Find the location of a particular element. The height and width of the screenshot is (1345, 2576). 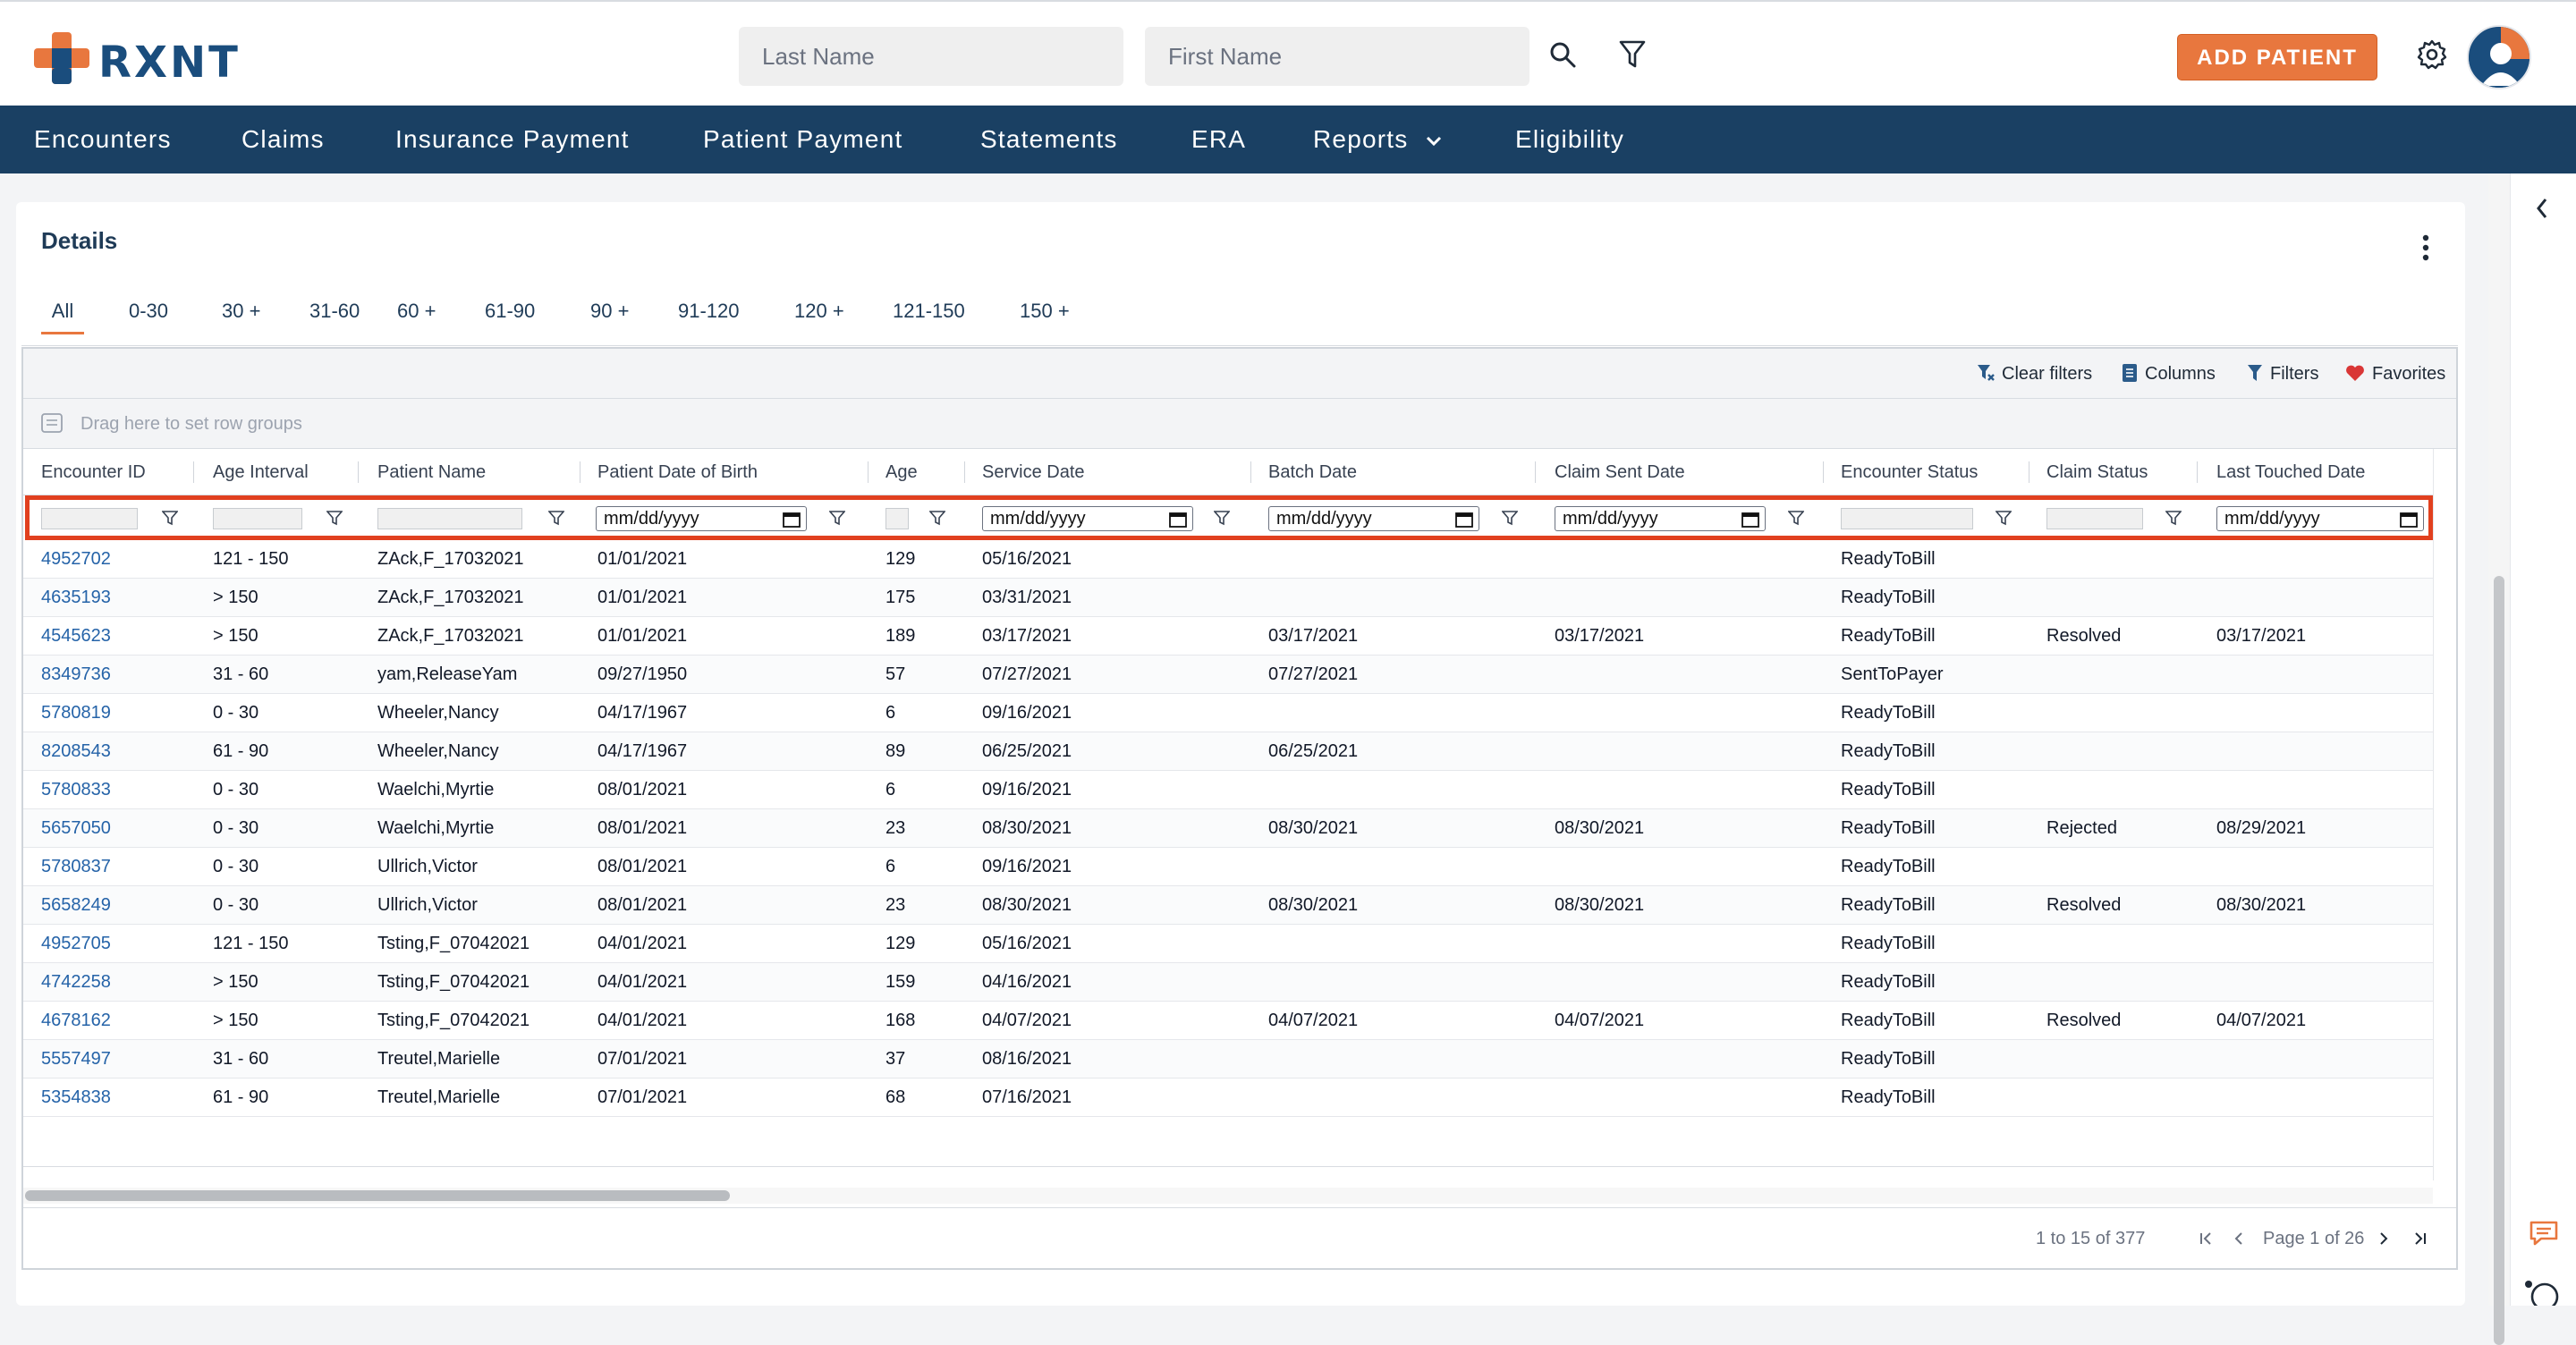

claim-status-filter-input is located at coordinates (2094, 518).